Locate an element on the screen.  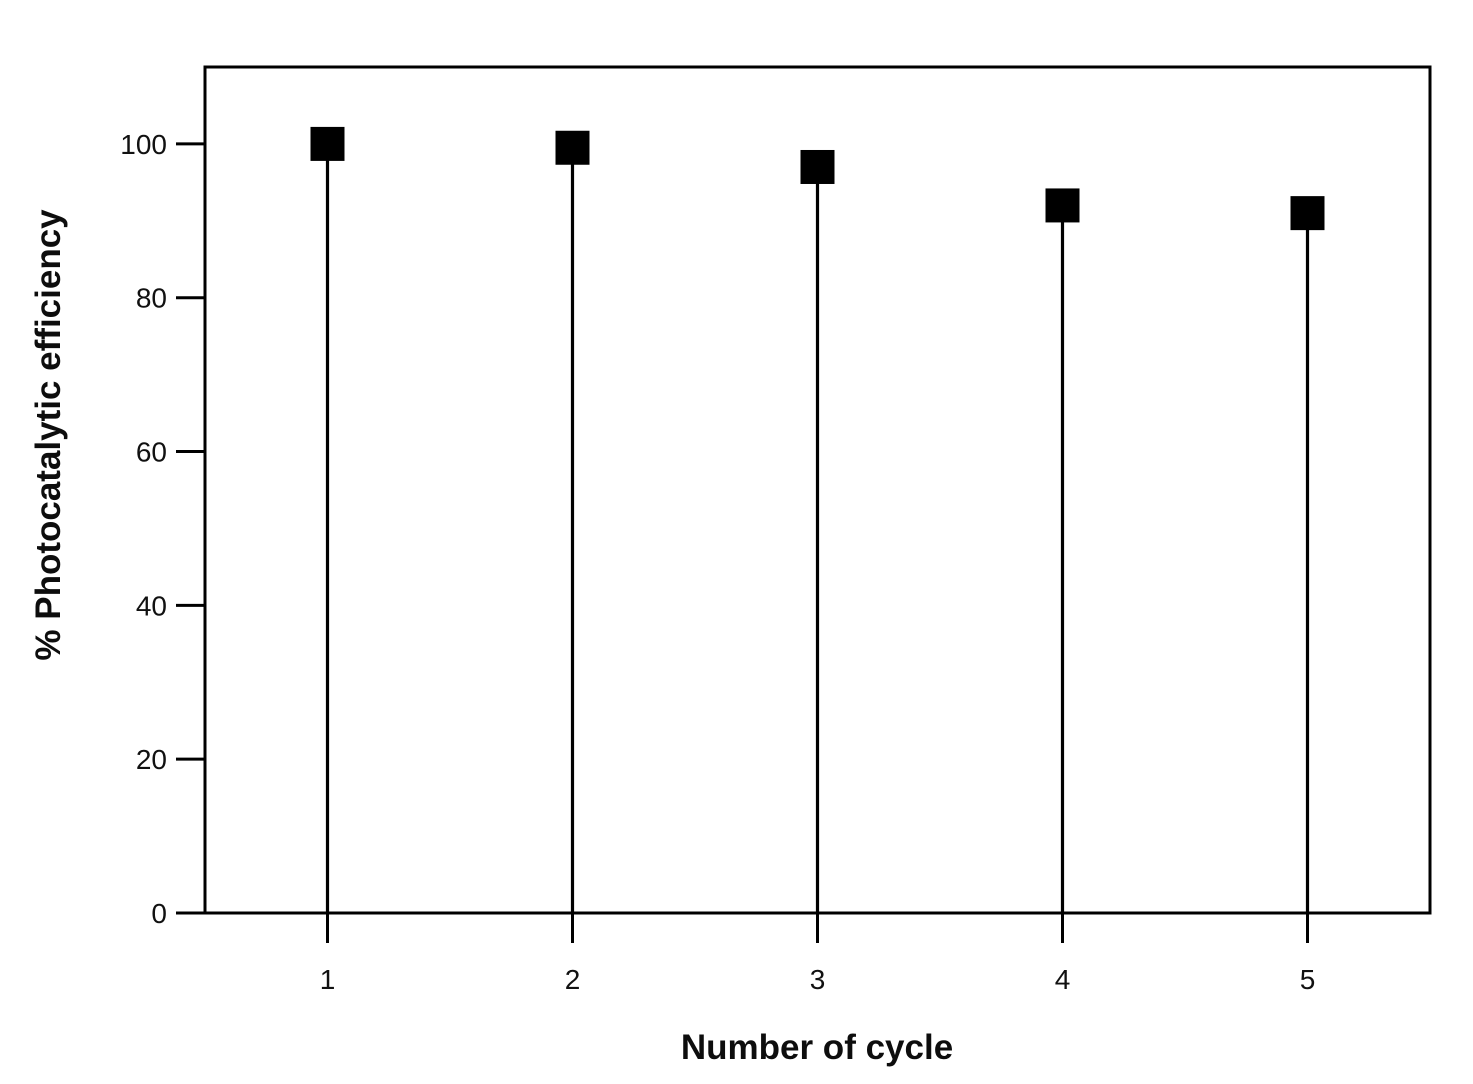
data-markers is located at coordinates (817, 178).